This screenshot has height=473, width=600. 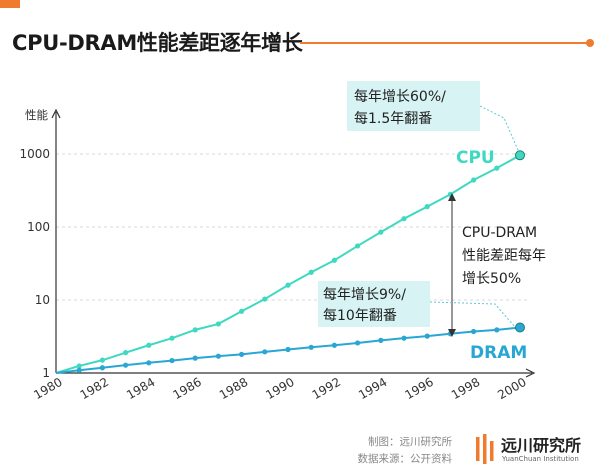 I want to click on cpu-growth-box, so click(x=413, y=106).